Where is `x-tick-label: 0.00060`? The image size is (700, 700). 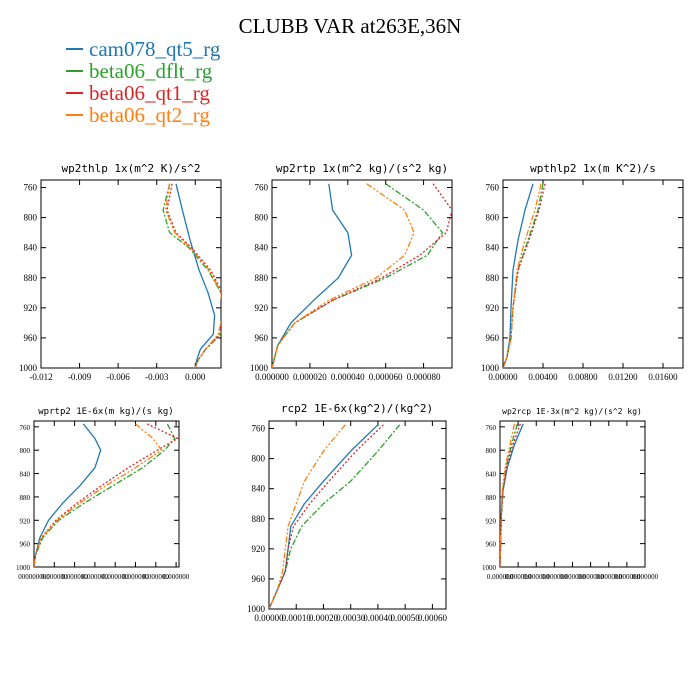 x-tick-label: 0.00060 is located at coordinates (433, 618).